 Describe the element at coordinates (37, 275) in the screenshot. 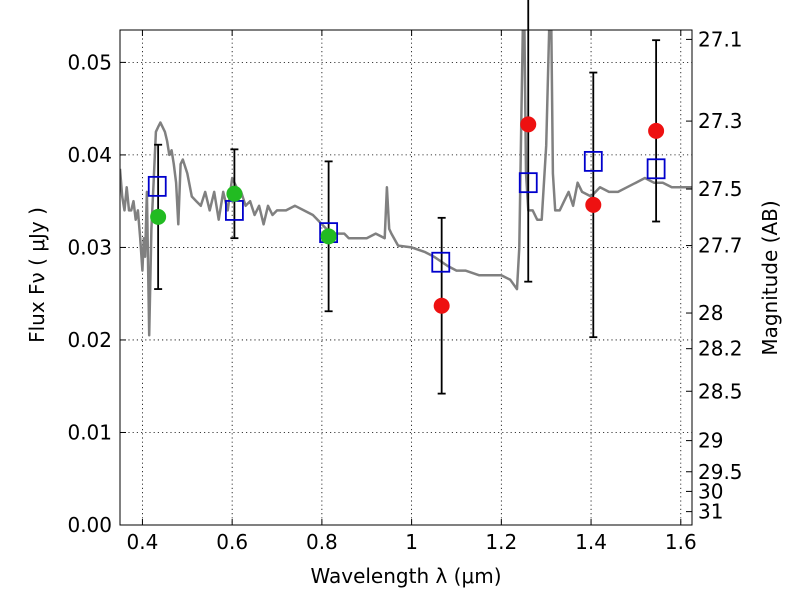

I see `y-axis-title: Flux Fν ( μJy )` at that location.